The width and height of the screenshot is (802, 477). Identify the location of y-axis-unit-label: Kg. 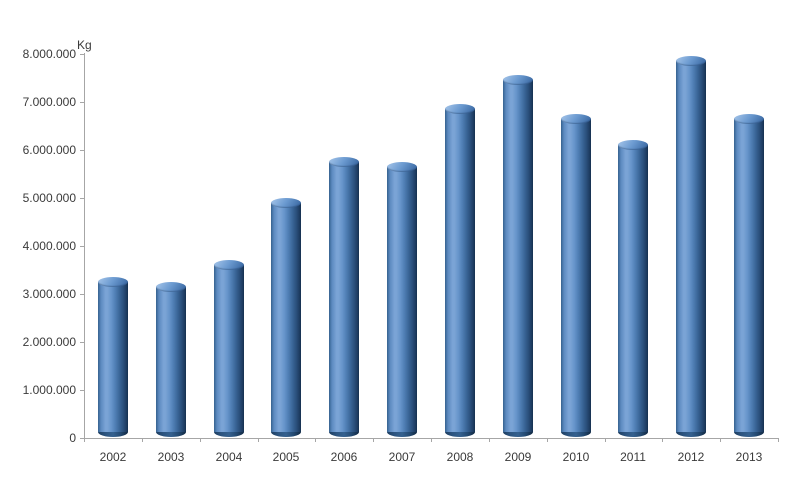
(84, 45).